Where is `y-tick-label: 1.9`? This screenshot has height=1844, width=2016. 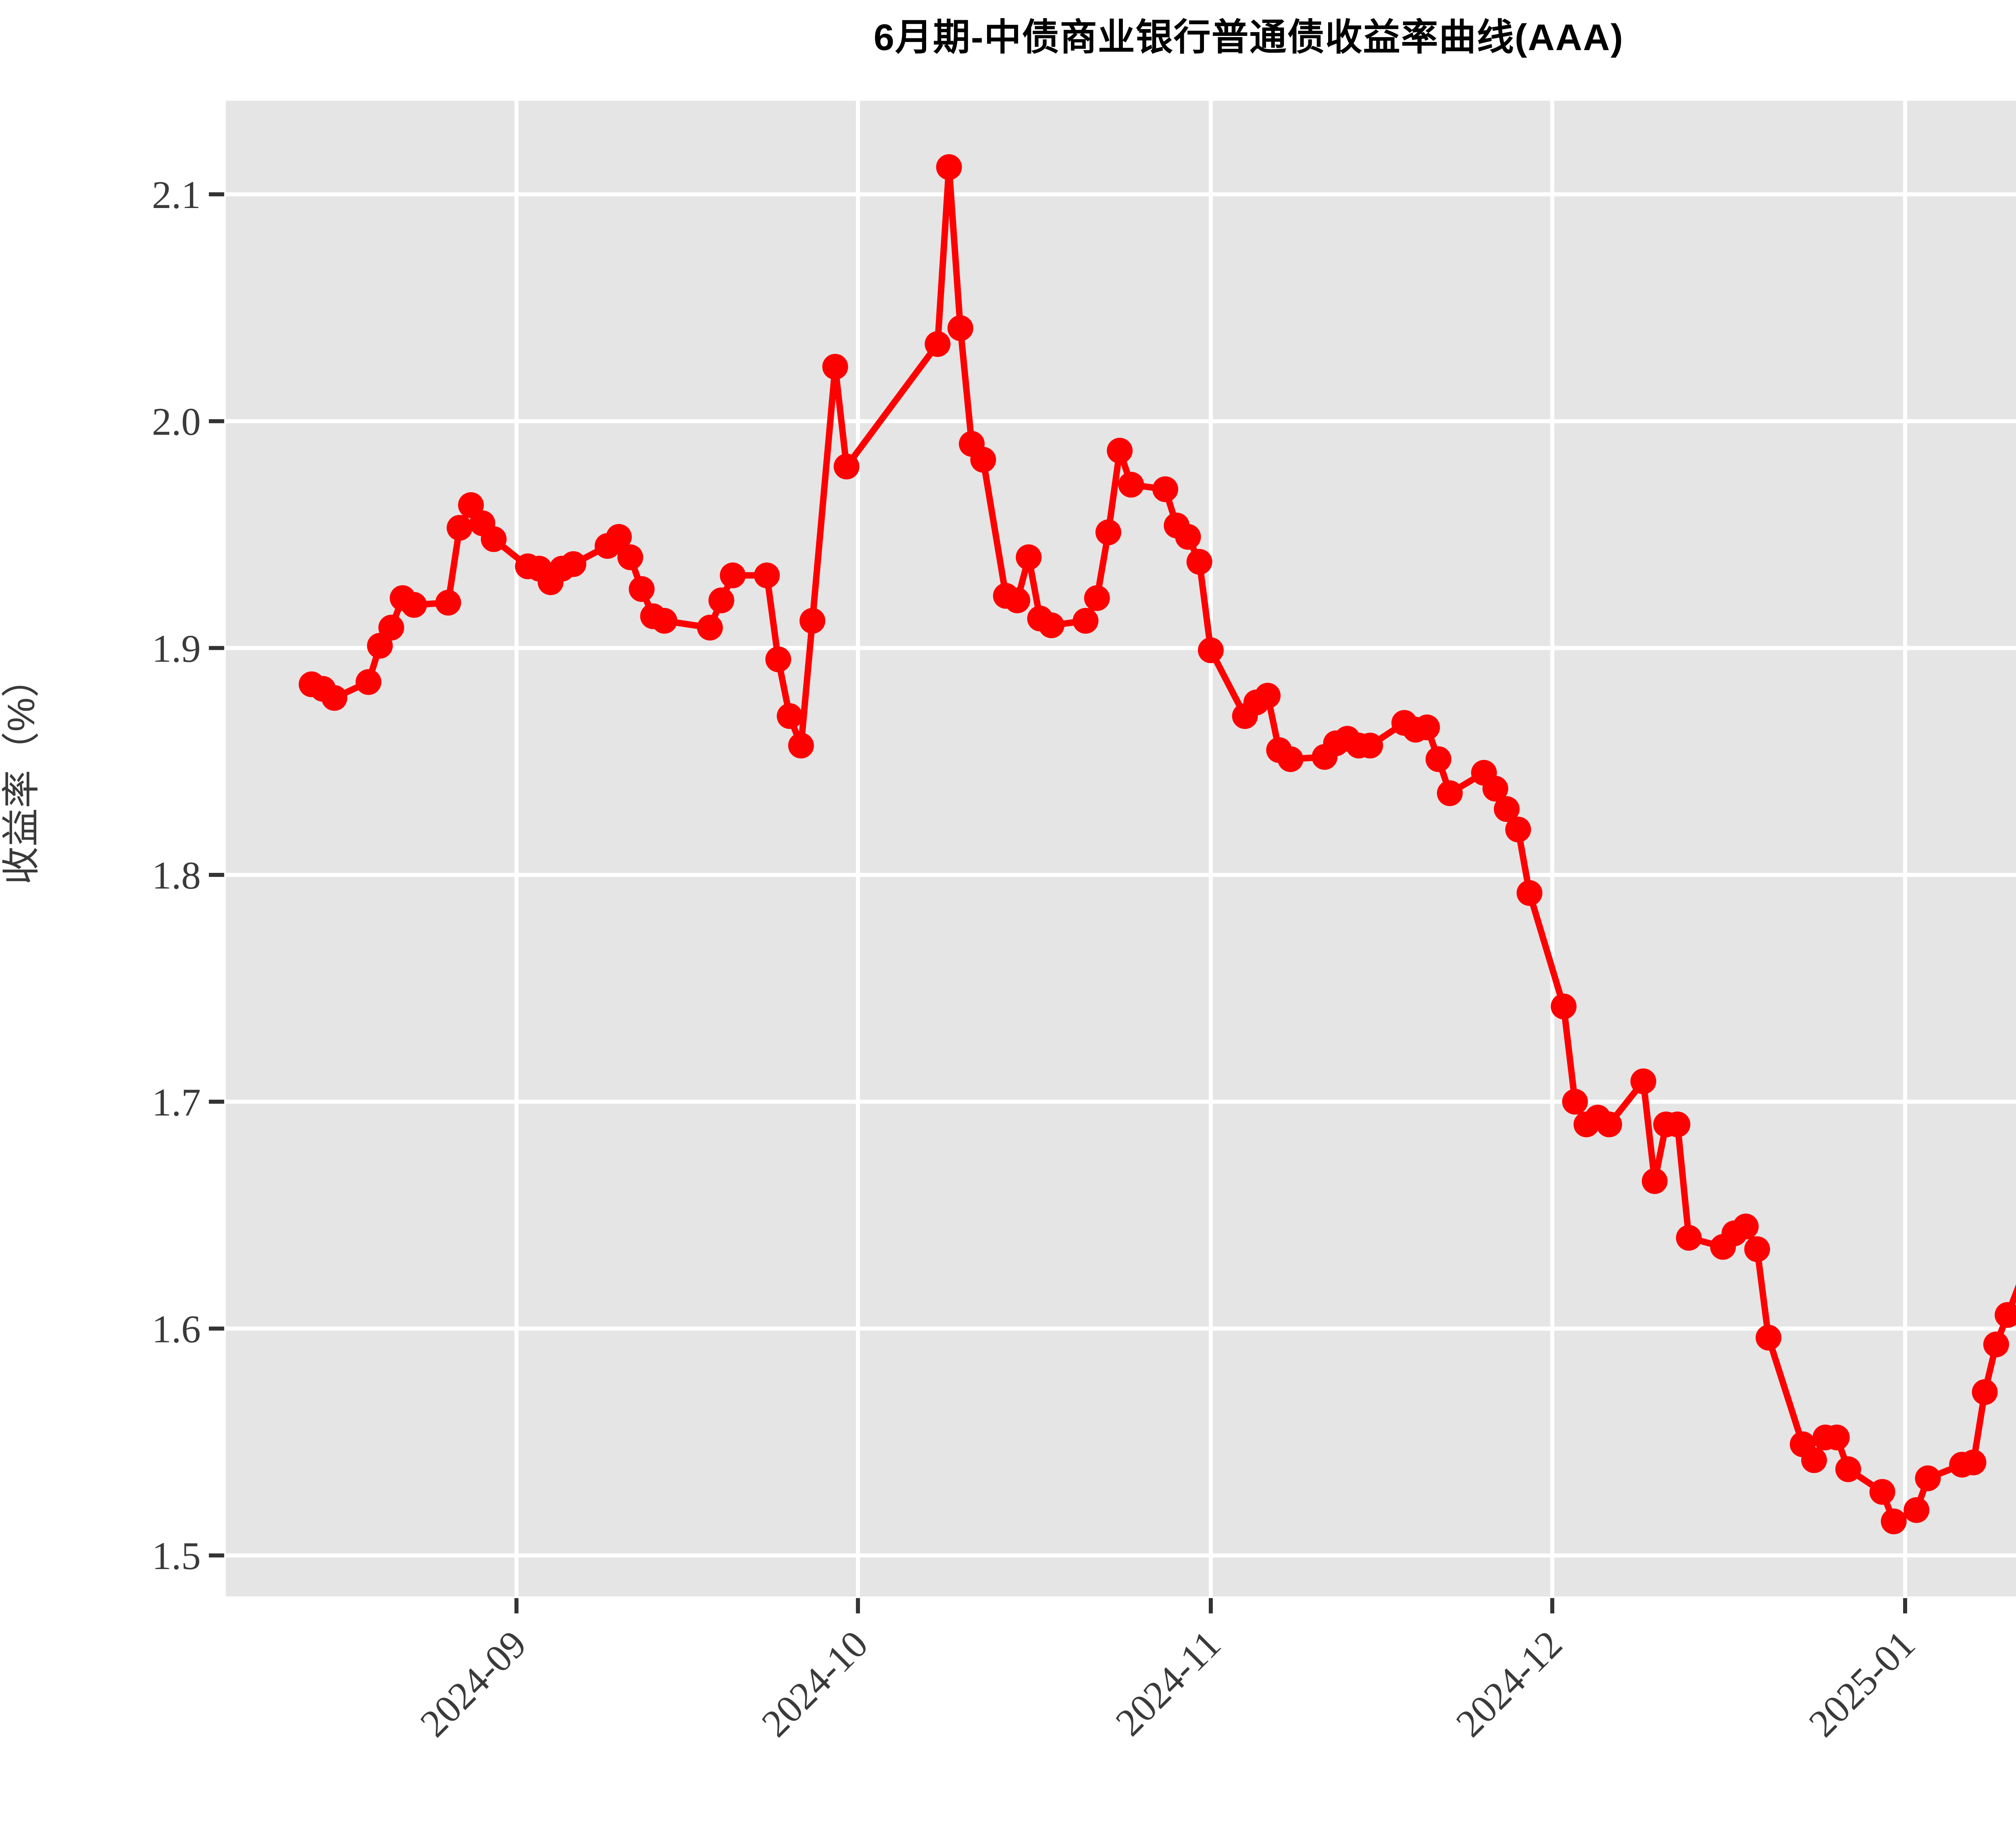
y-tick-label: 1.9 is located at coordinates (176, 648).